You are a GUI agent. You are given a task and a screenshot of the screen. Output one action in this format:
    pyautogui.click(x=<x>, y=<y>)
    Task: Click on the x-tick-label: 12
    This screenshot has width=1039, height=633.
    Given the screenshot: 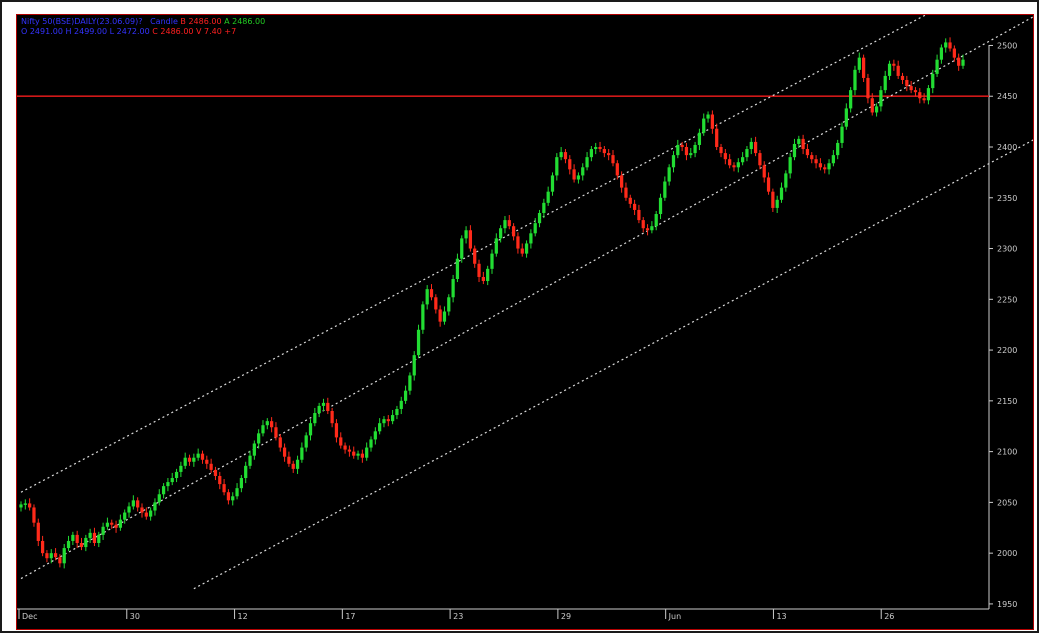 What is the action you would take?
    pyautogui.click(x=243, y=616)
    